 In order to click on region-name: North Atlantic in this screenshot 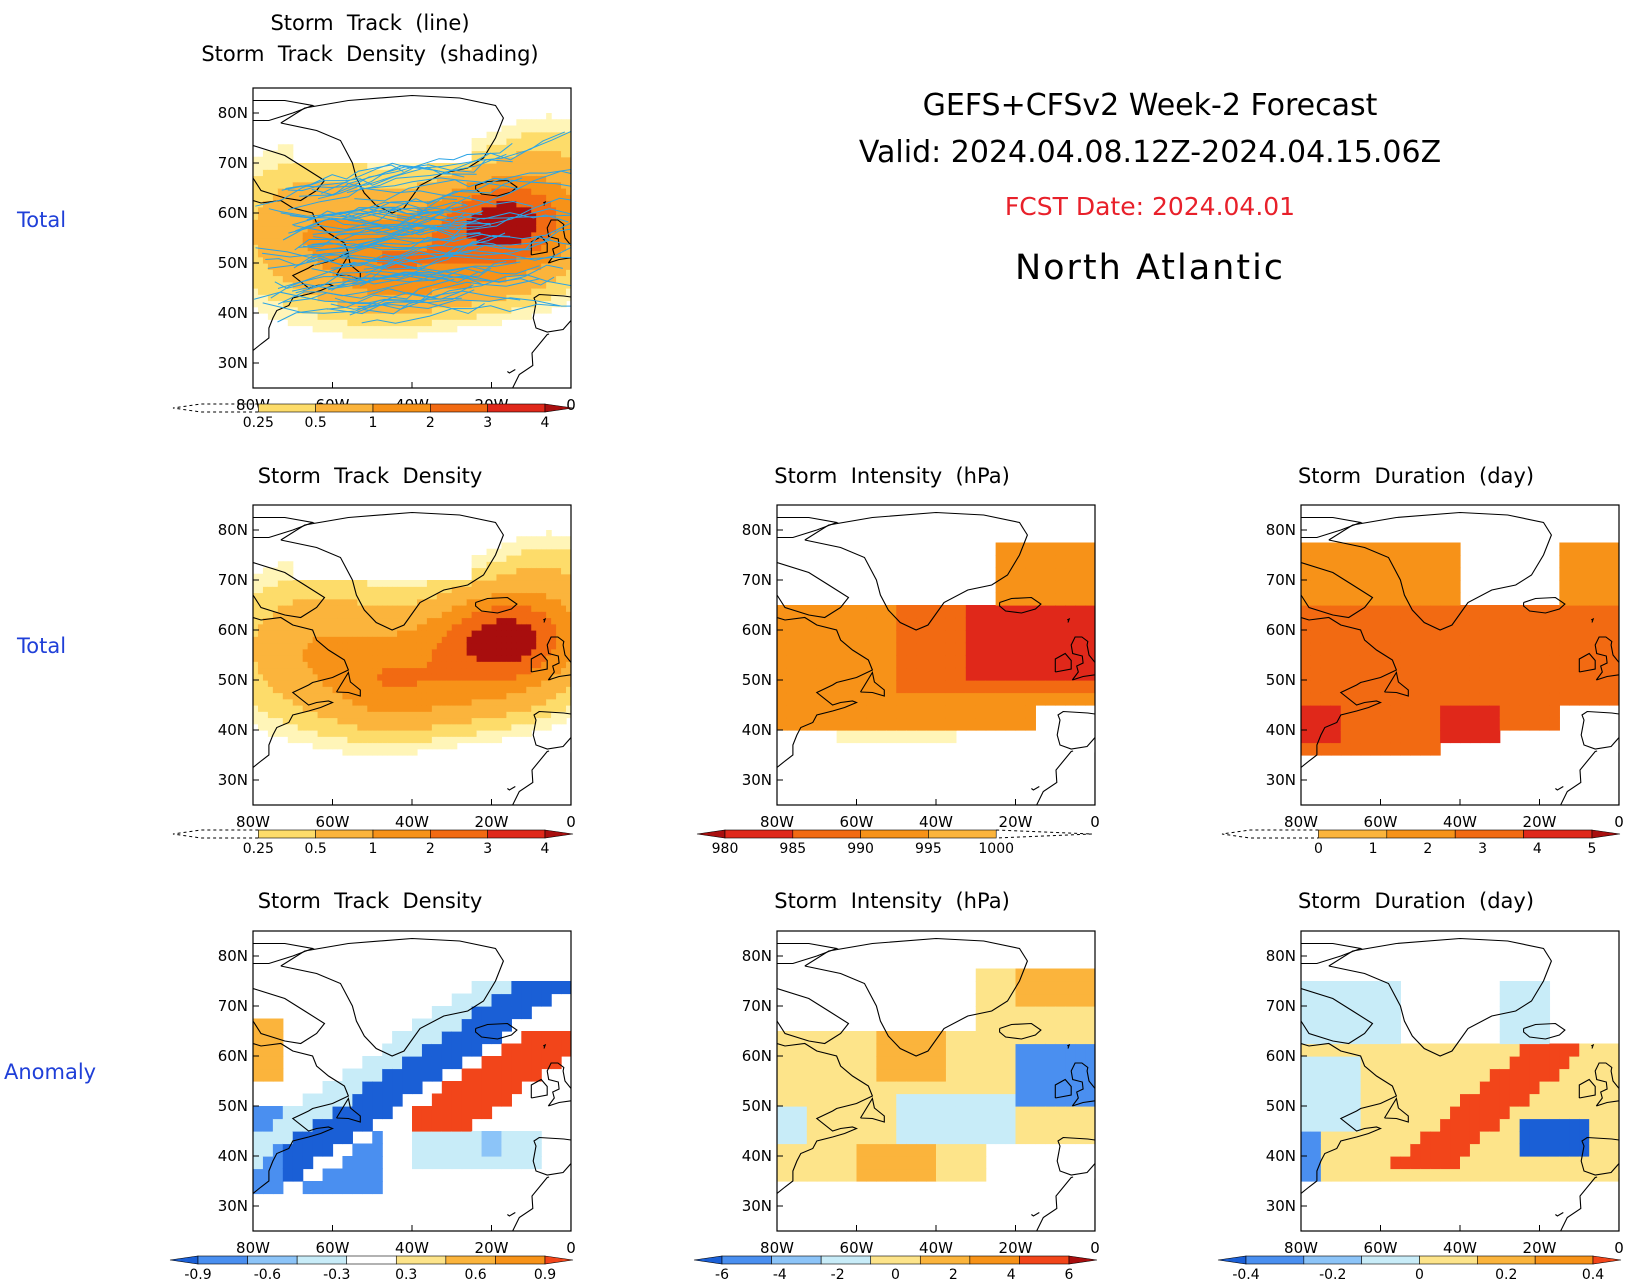, I will do `click(1150, 268)`.